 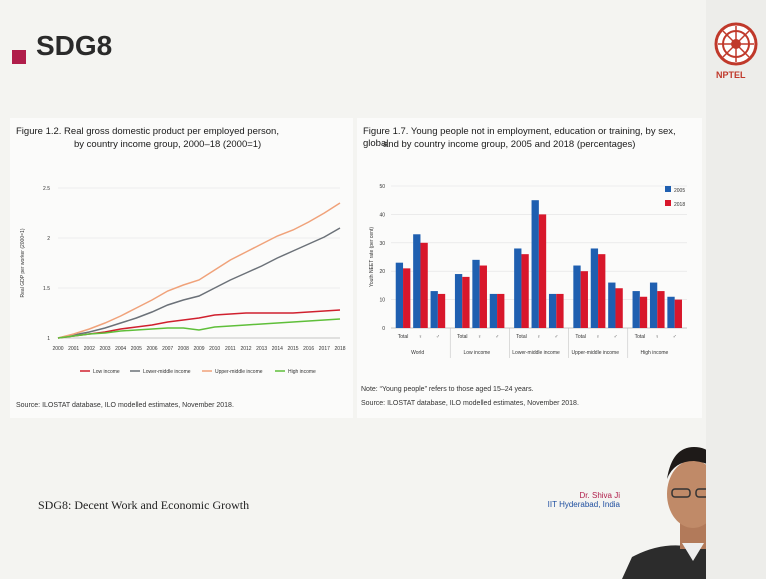 What do you see at coordinates (74, 45) in the screenshot?
I see `slide-title: SDG8` at bounding box center [74, 45].